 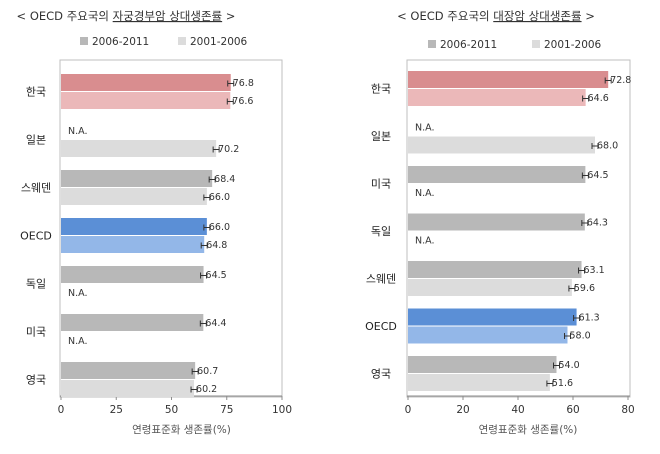 I want to click on data-label: 64.3, so click(x=597, y=223).